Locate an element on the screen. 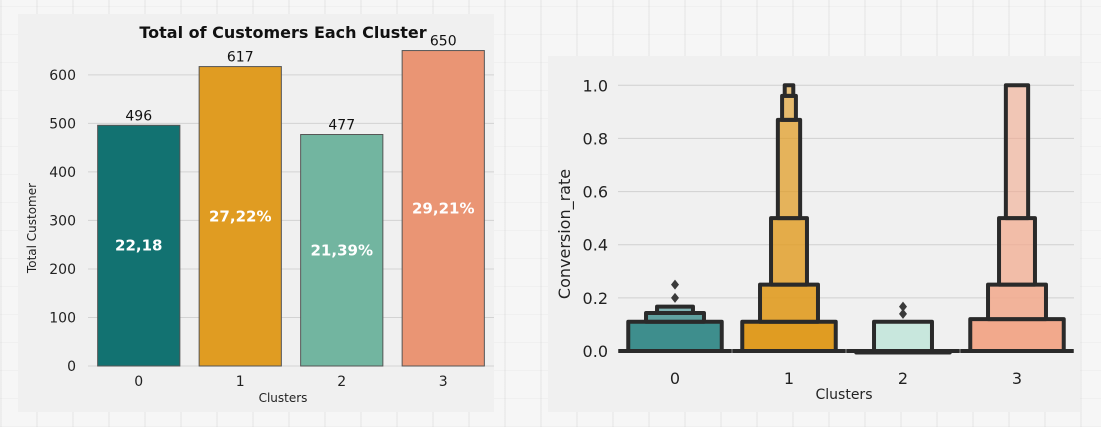 This screenshot has height=427, width=1101. bar-percent-label: 22,18 is located at coordinates (138, 246).